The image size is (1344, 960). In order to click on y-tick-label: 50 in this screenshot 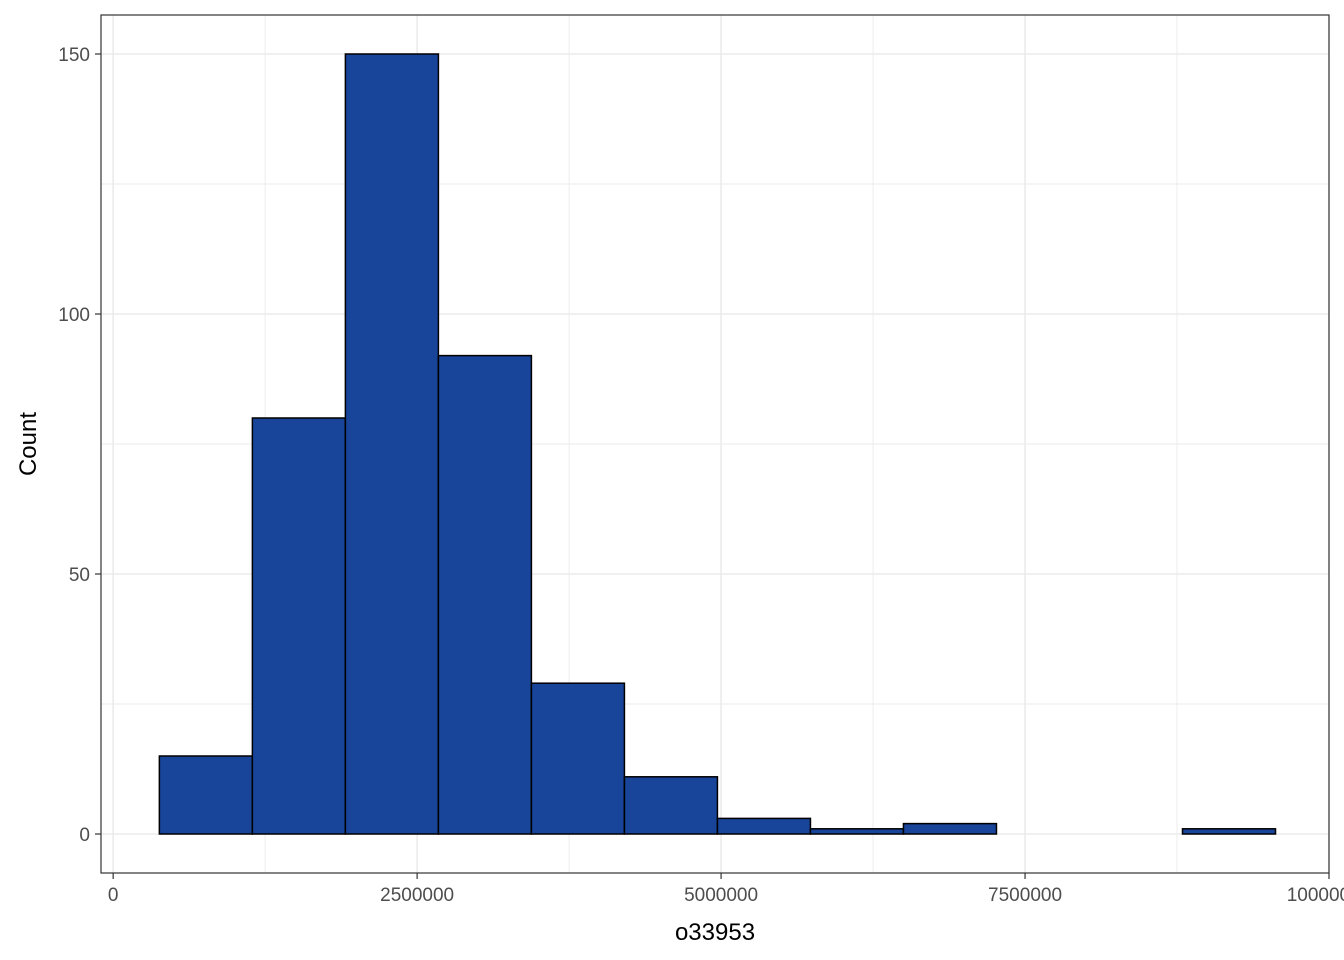, I will do `click(79, 575)`.